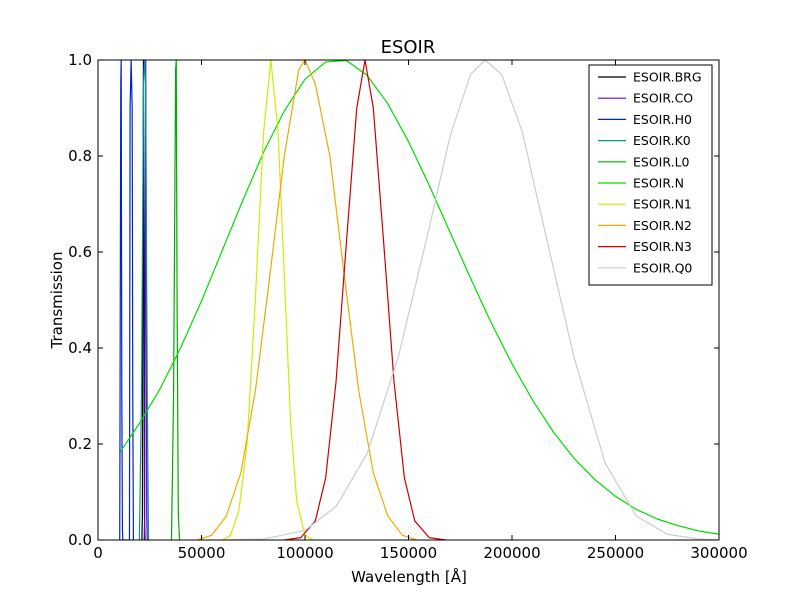 This screenshot has height=600, width=800. Describe the element at coordinates (662, 267) in the screenshot. I see `legend-entry-label: ESOIR.Q0` at that location.